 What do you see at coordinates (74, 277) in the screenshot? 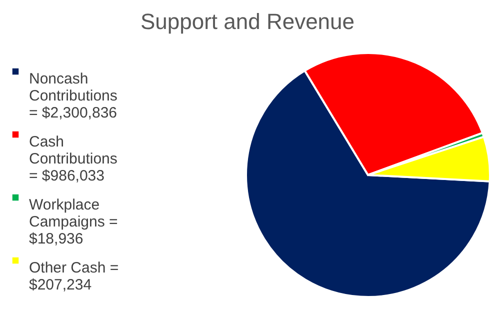
I see `legend-label: Other Cash = $207,234` at bounding box center [74, 277].